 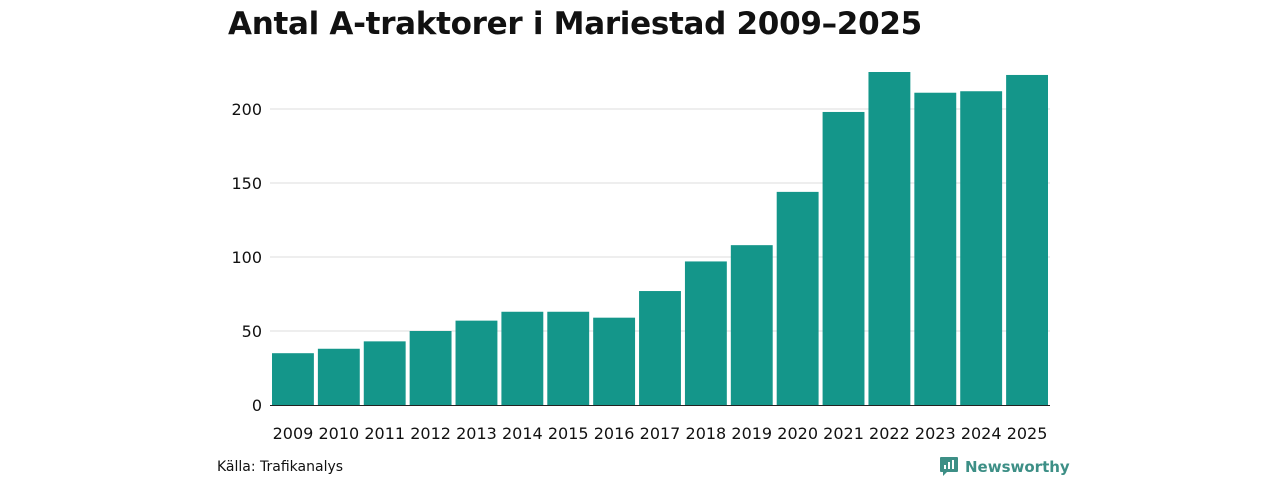 What do you see at coordinates (889, 238) in the screenshot?
I see `bar-2022` at bounding box center [889, 238].